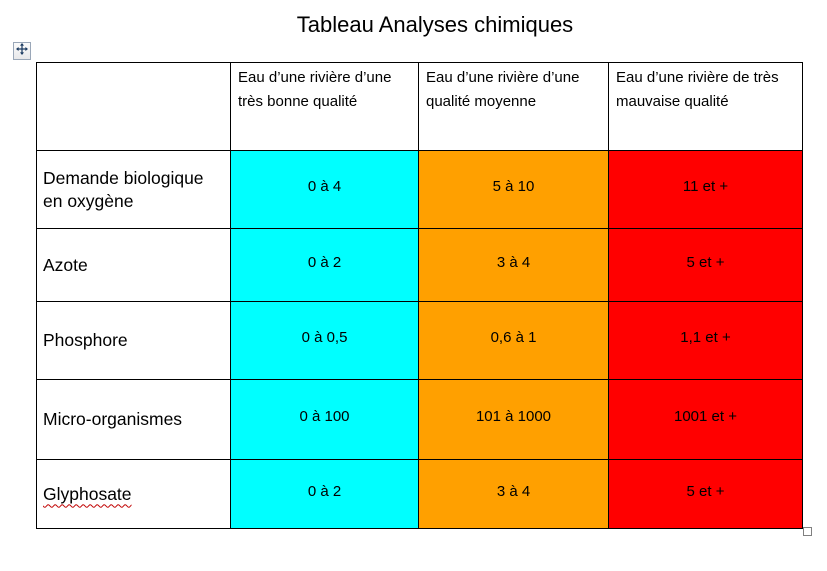 Image resolution: width=827 pixels, height=571 pixels. I want to click on row-label-cell: Phosphore, so click(133, 340).